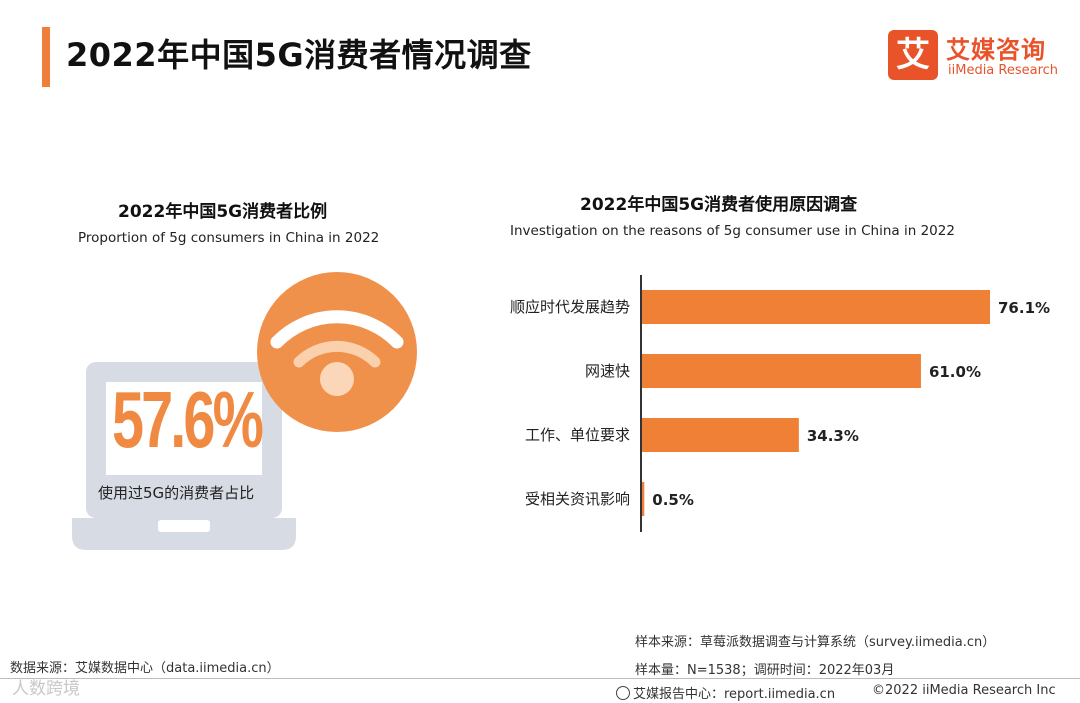 This screenshot has height=703, width=1080. What do you see at coordinates (765, 670) in the screenshot?
I see `sample-size: 样本量：N=1538；调研时间：2022年03月` at bounding box center [765, 670].